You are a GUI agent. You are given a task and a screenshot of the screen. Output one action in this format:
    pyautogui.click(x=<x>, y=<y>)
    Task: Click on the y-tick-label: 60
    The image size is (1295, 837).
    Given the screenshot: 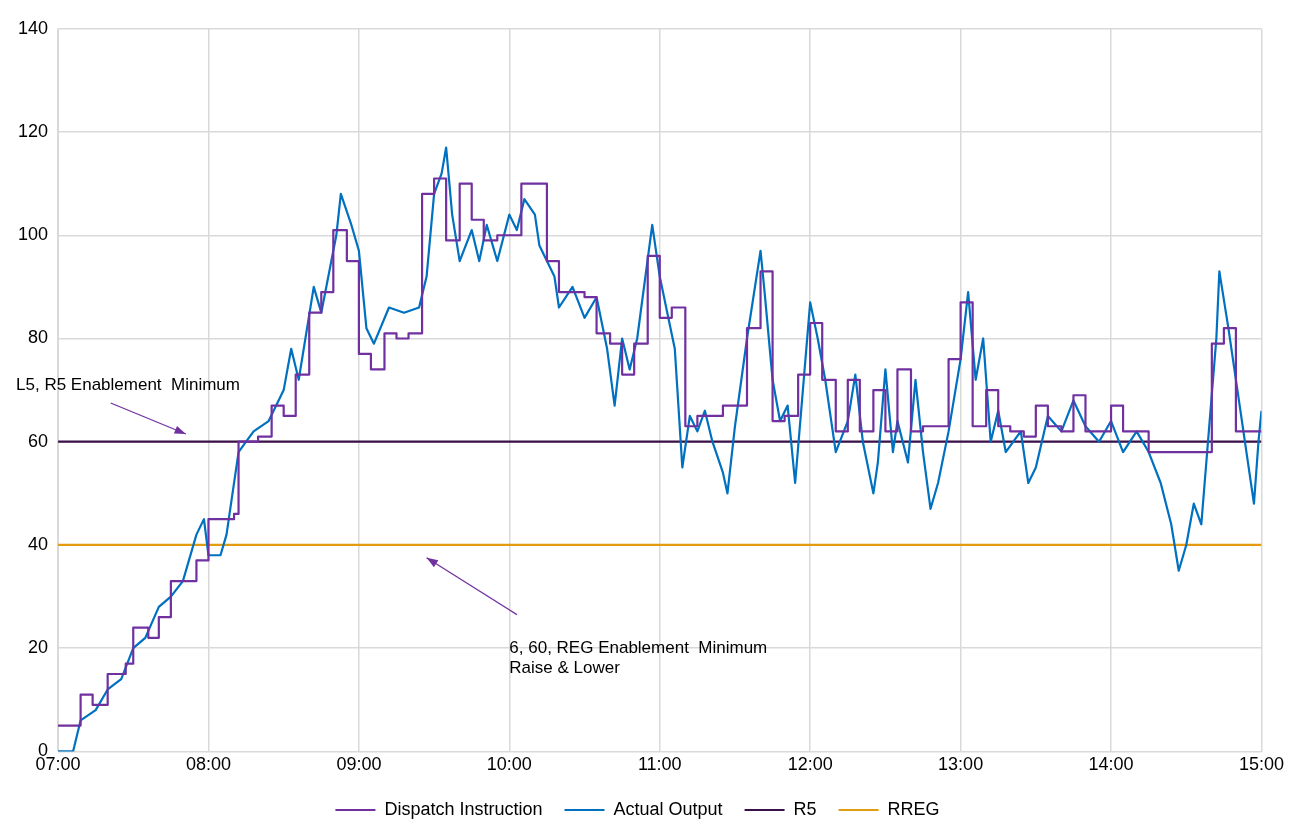 What is the action you would take?
    pyautogui.click(x=38, y=440)
    